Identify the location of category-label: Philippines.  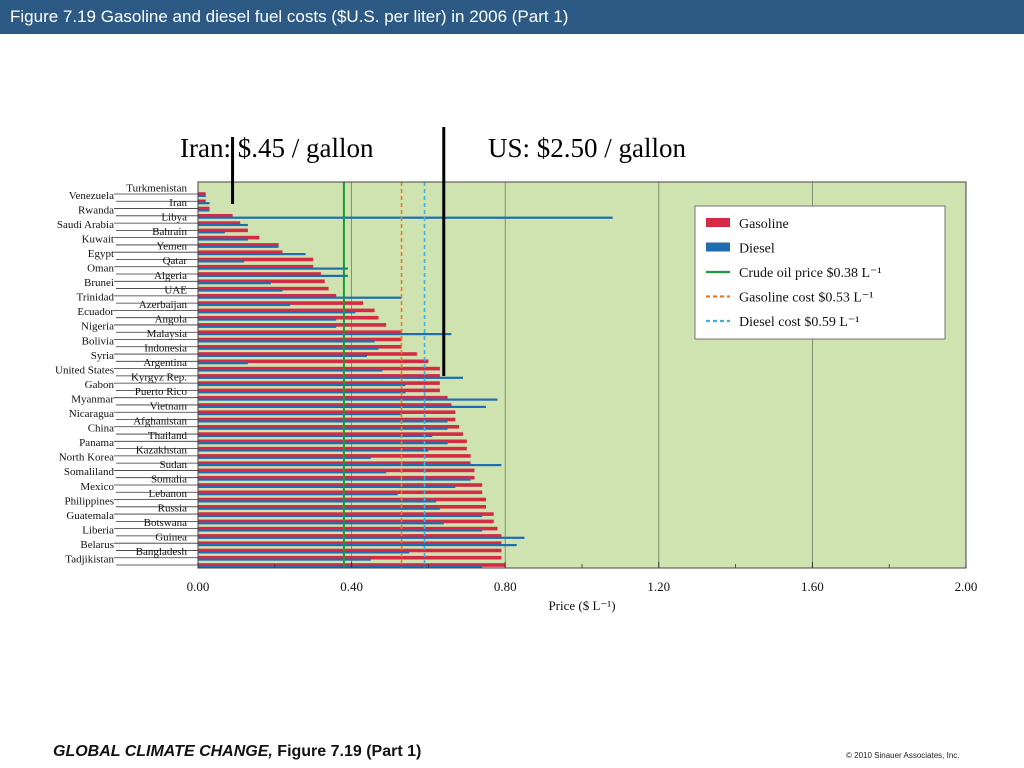
(89, 501).